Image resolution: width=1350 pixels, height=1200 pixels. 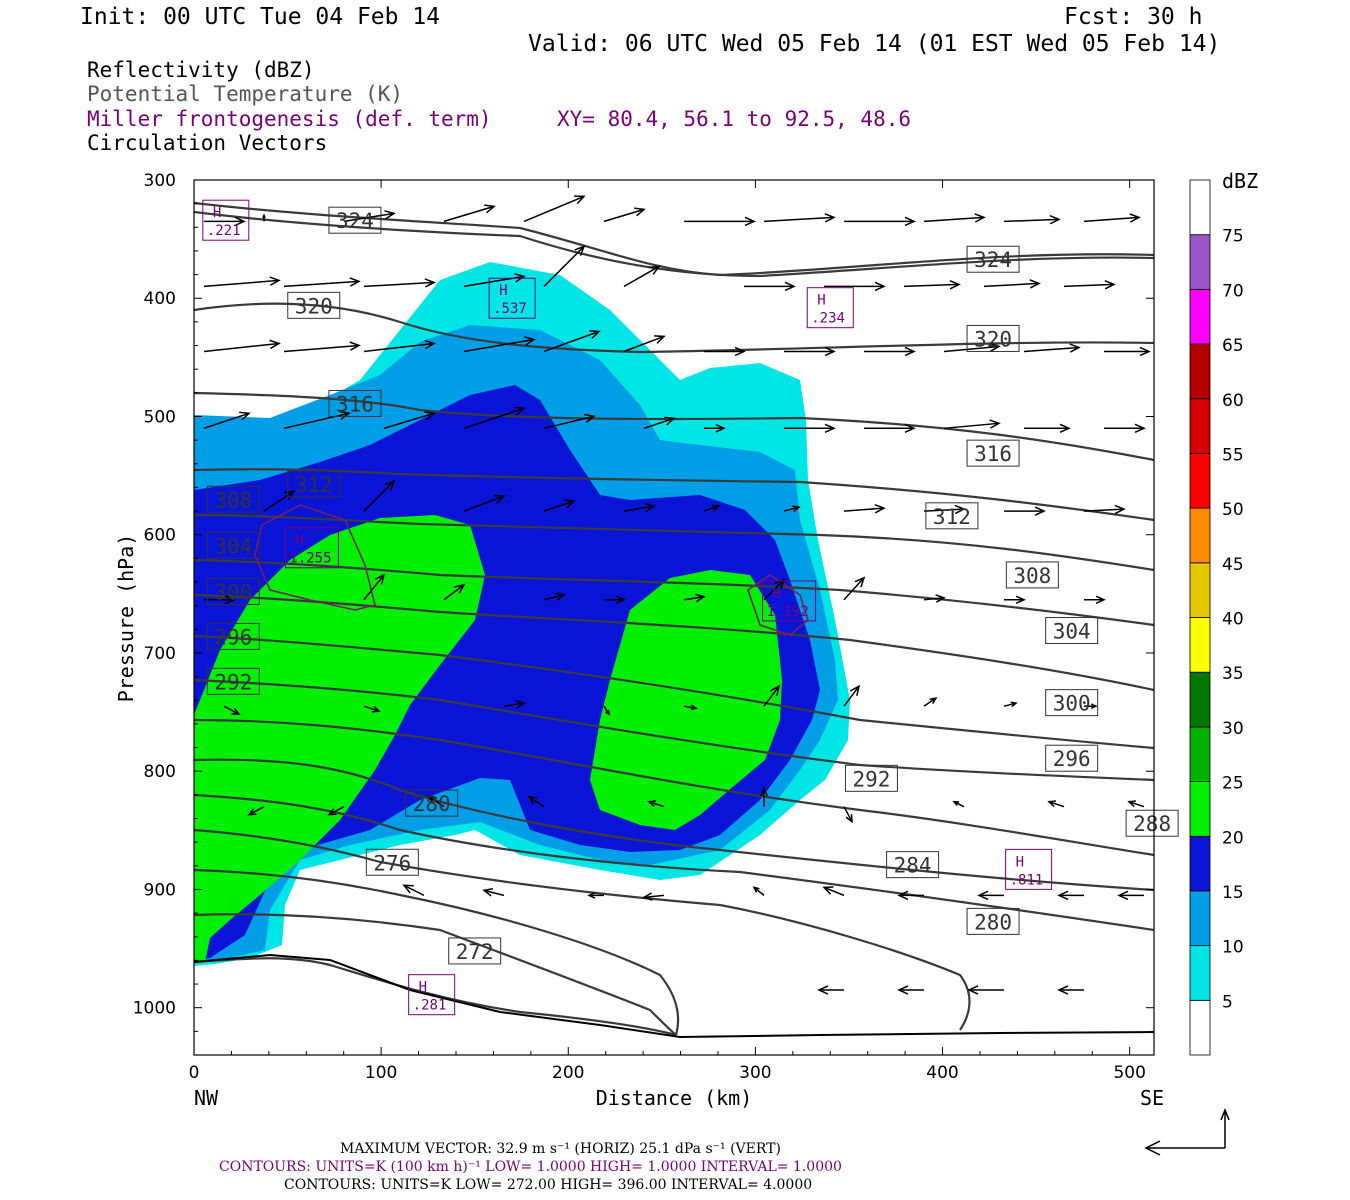 What do you see at coordinates (1233, 674) in the screenshot?
I see `colorbar-level-label: 35` at bounding box center [1233, 674].